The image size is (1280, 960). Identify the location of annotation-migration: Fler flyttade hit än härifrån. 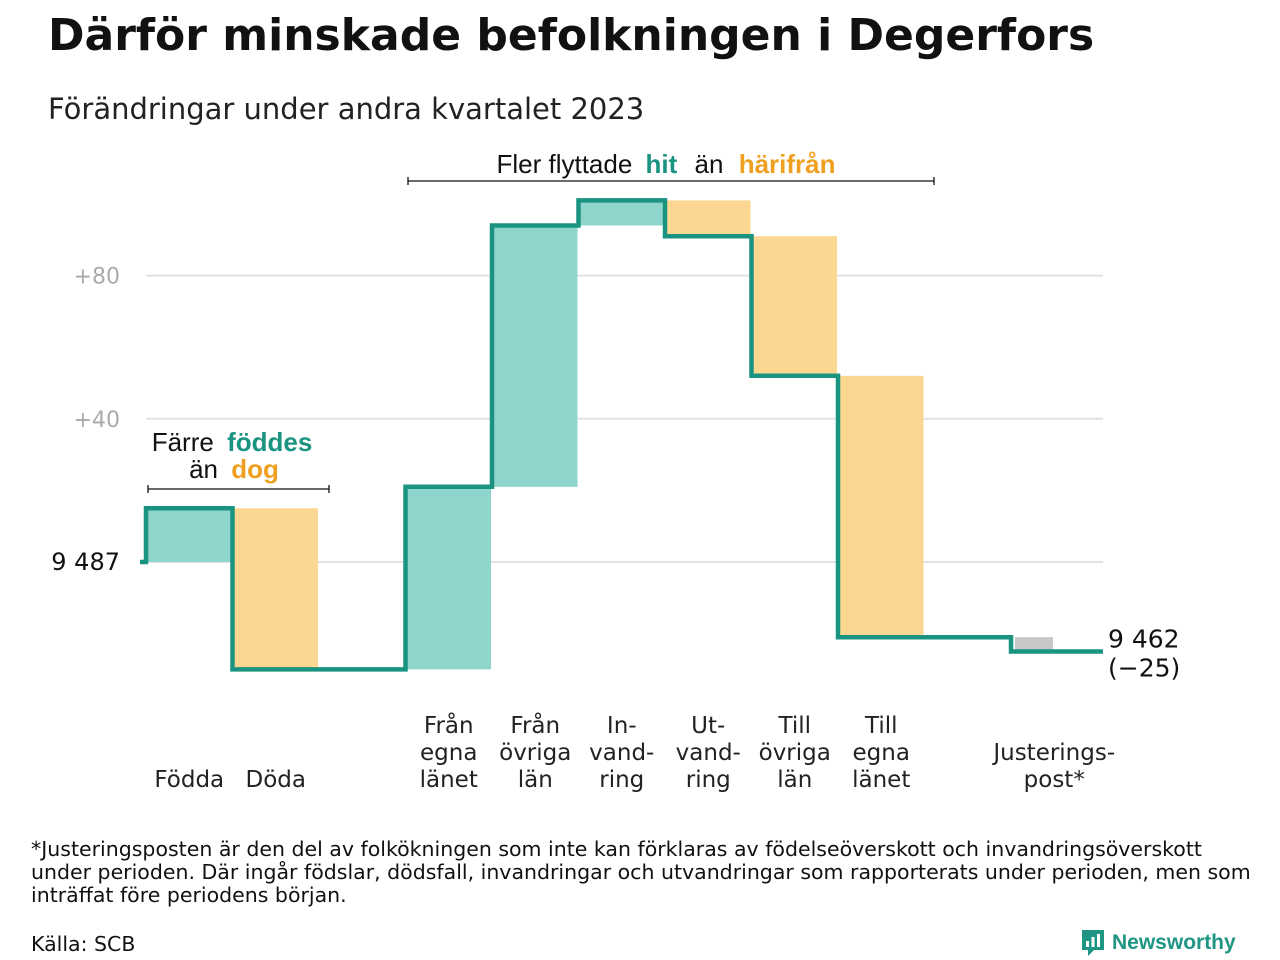
(671, 167).